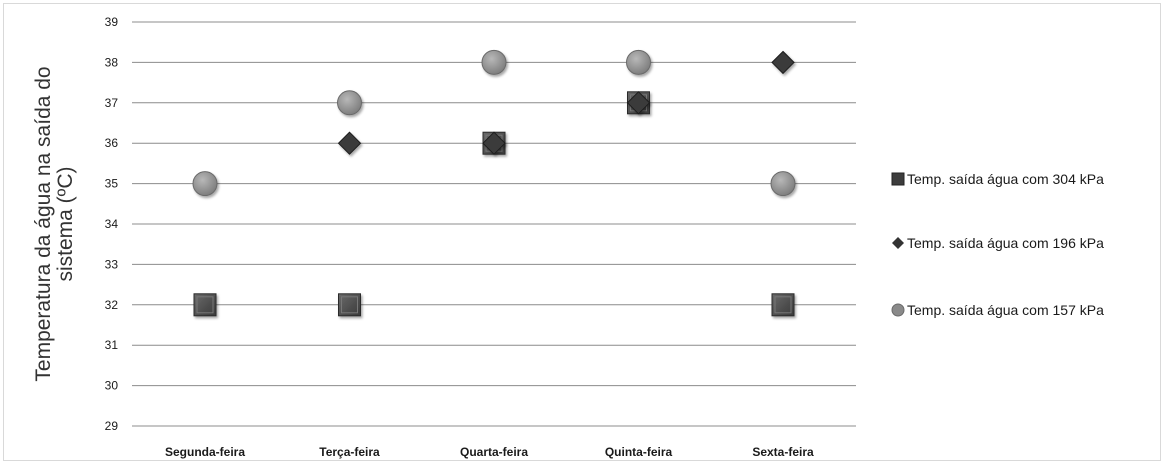 This screenshot has height=466, width=1165. I want to click on y-tick-label: 35, so click(112, 184).